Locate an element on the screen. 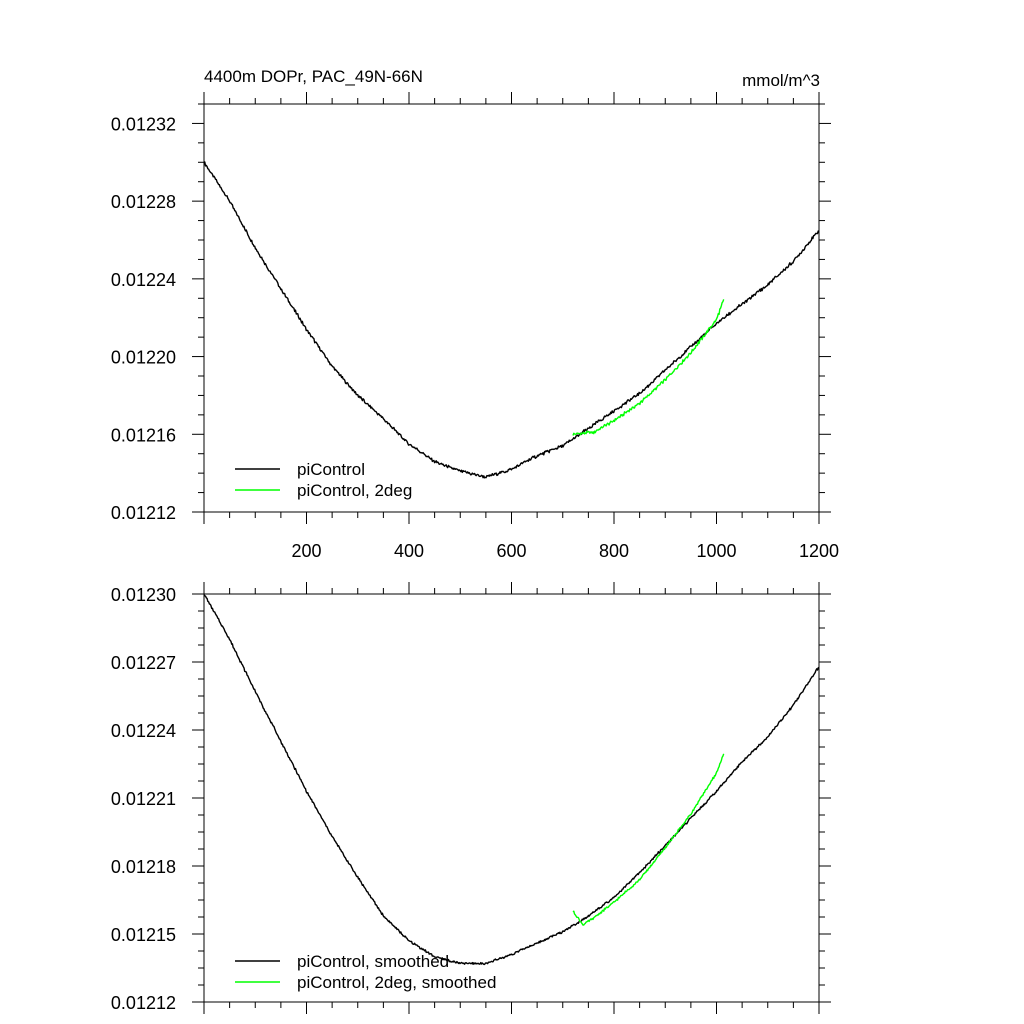 The width and height of the screenshot is (1024, 1024). legend-label-picontrol-smoothed: piControl, smoothed is located at coordinates (373, 961).